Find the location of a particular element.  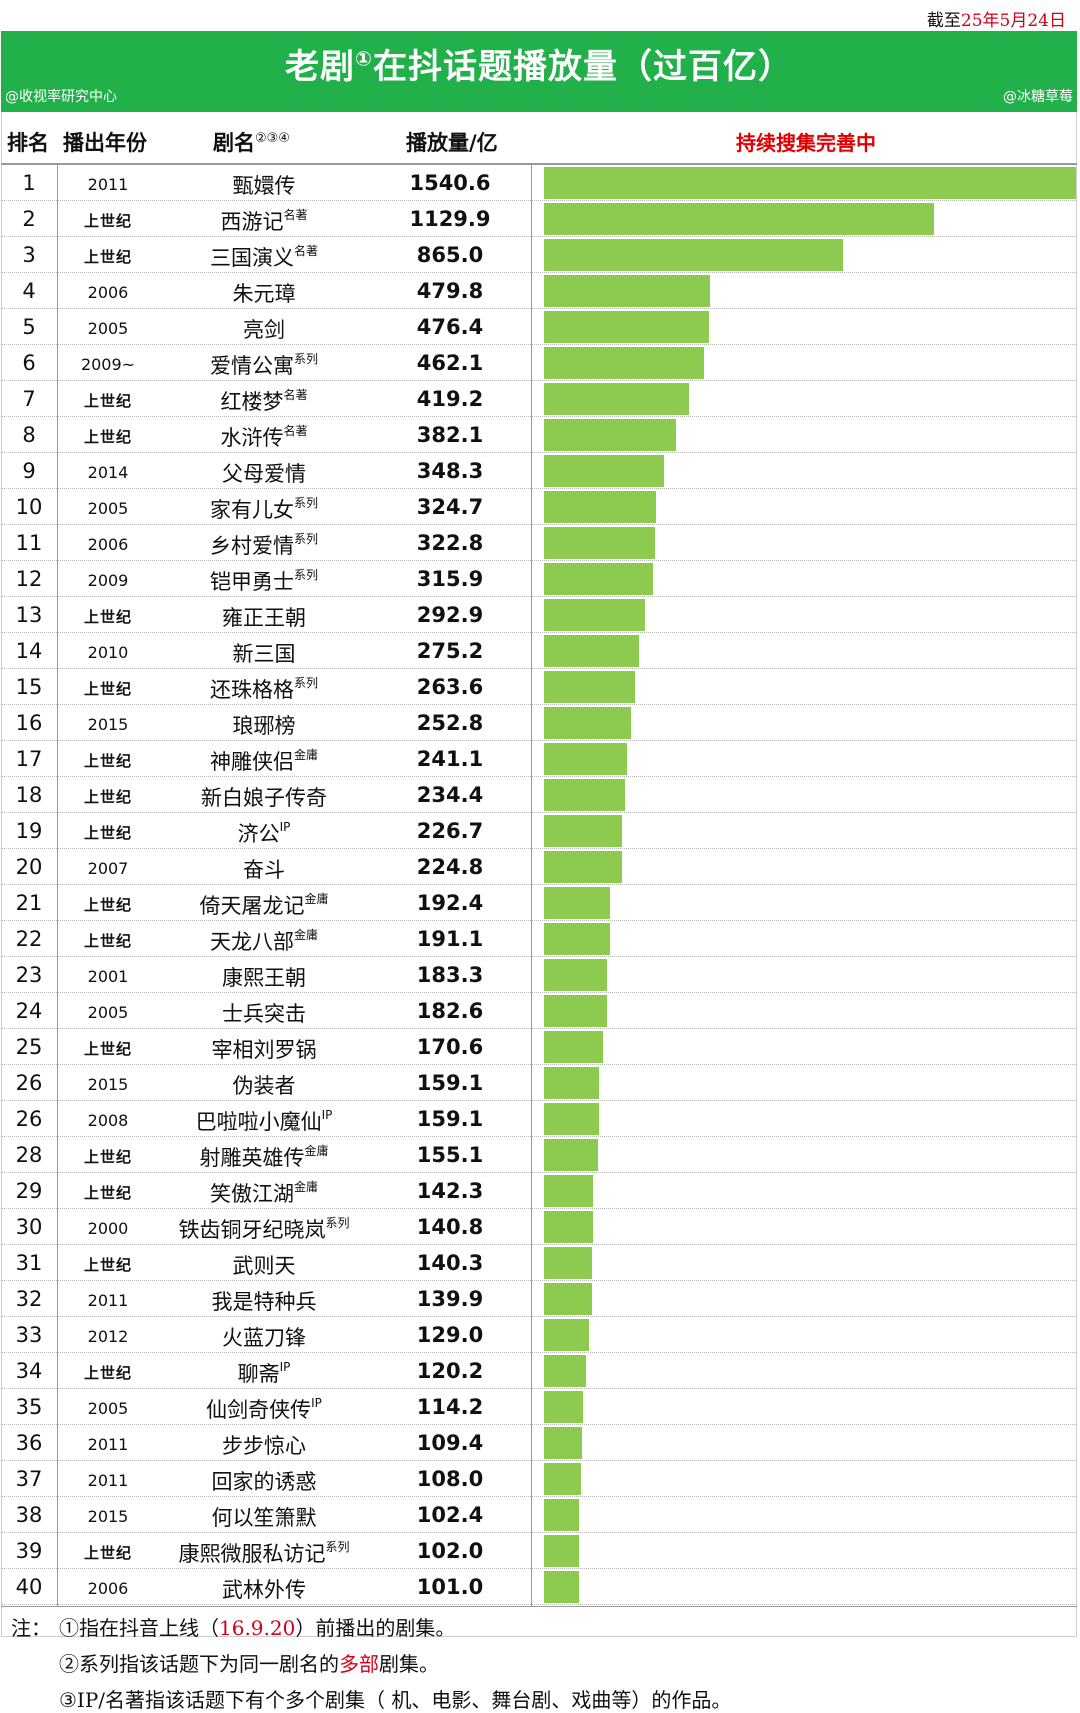

year-label: 2001 is located at coordinates (108, 976).